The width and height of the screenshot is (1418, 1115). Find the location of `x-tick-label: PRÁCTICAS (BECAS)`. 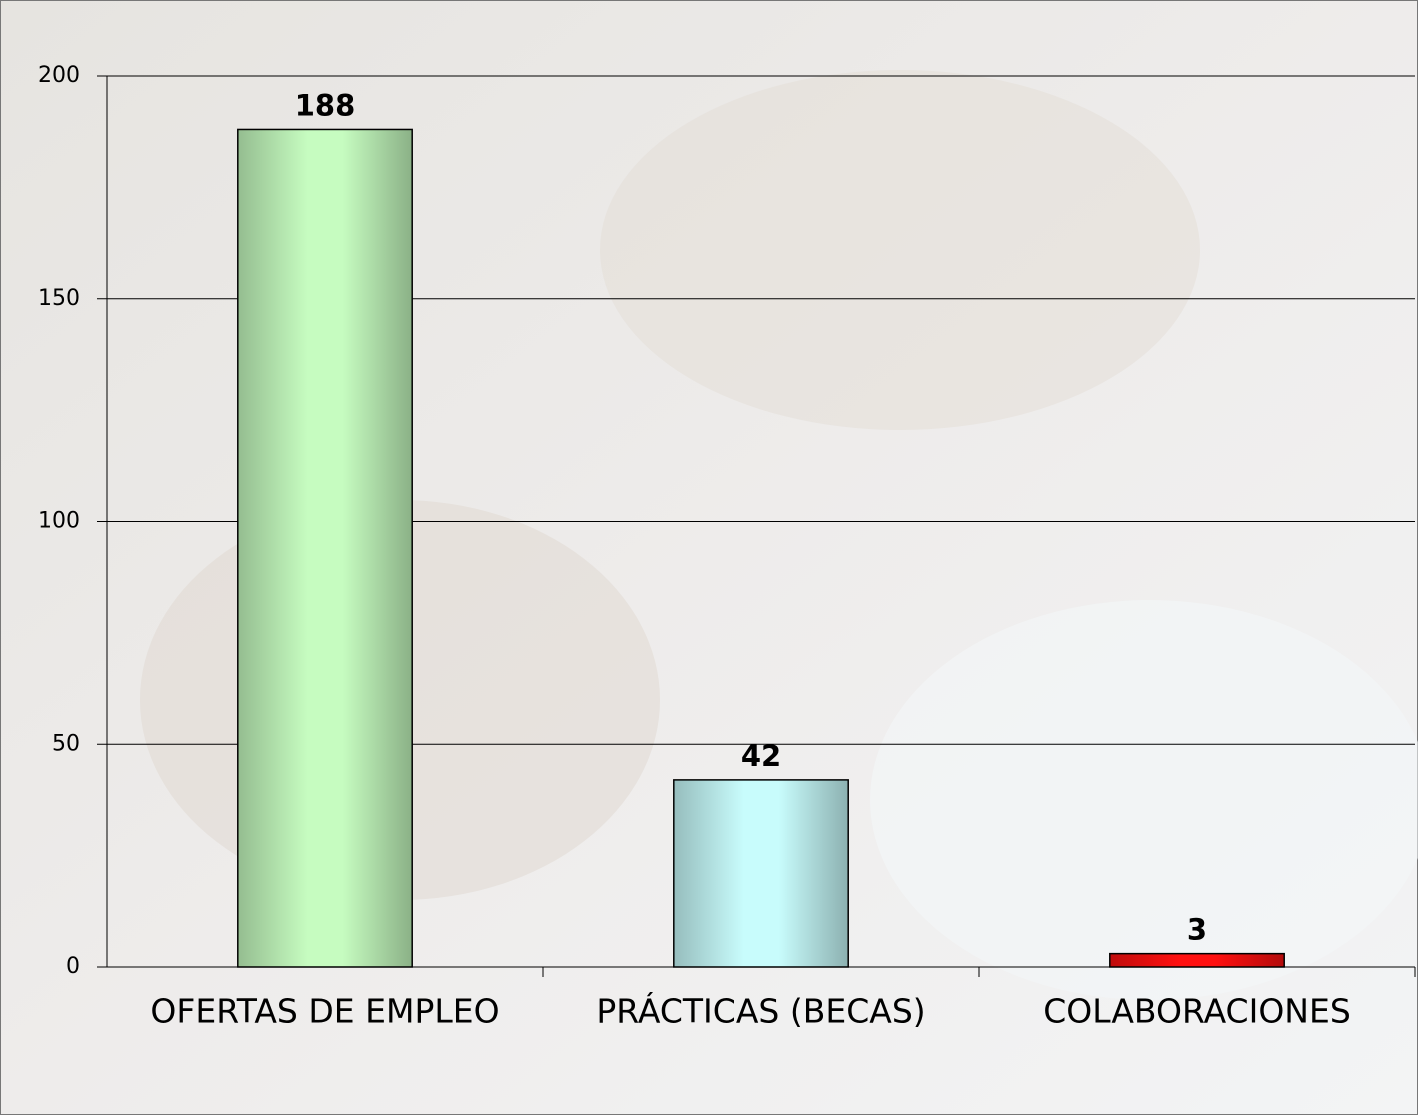

x-tick-label: PRÁCTICAS (BECAS) is located at coordinates (760, 1011).